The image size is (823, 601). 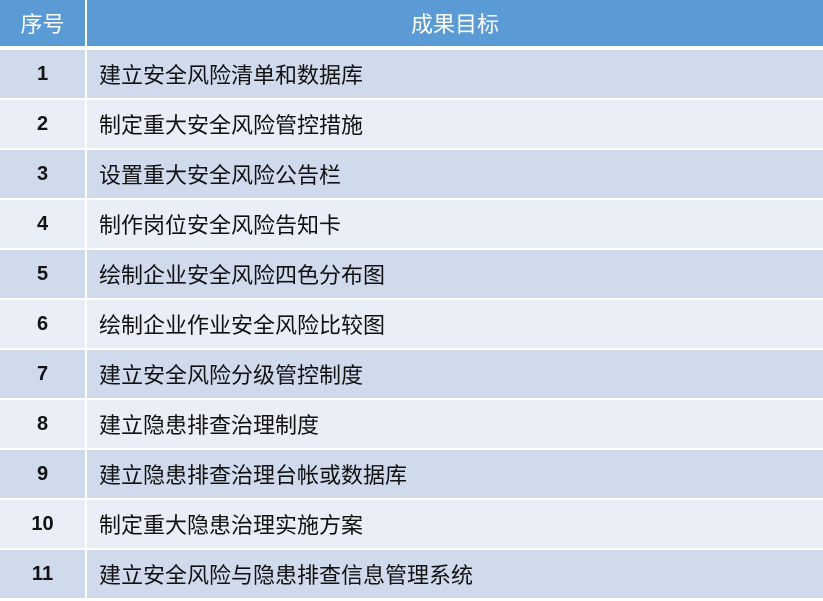 I want to click on row-goal: 建立隐患排查治理台帐或数据库, so click(x=454, y=474).